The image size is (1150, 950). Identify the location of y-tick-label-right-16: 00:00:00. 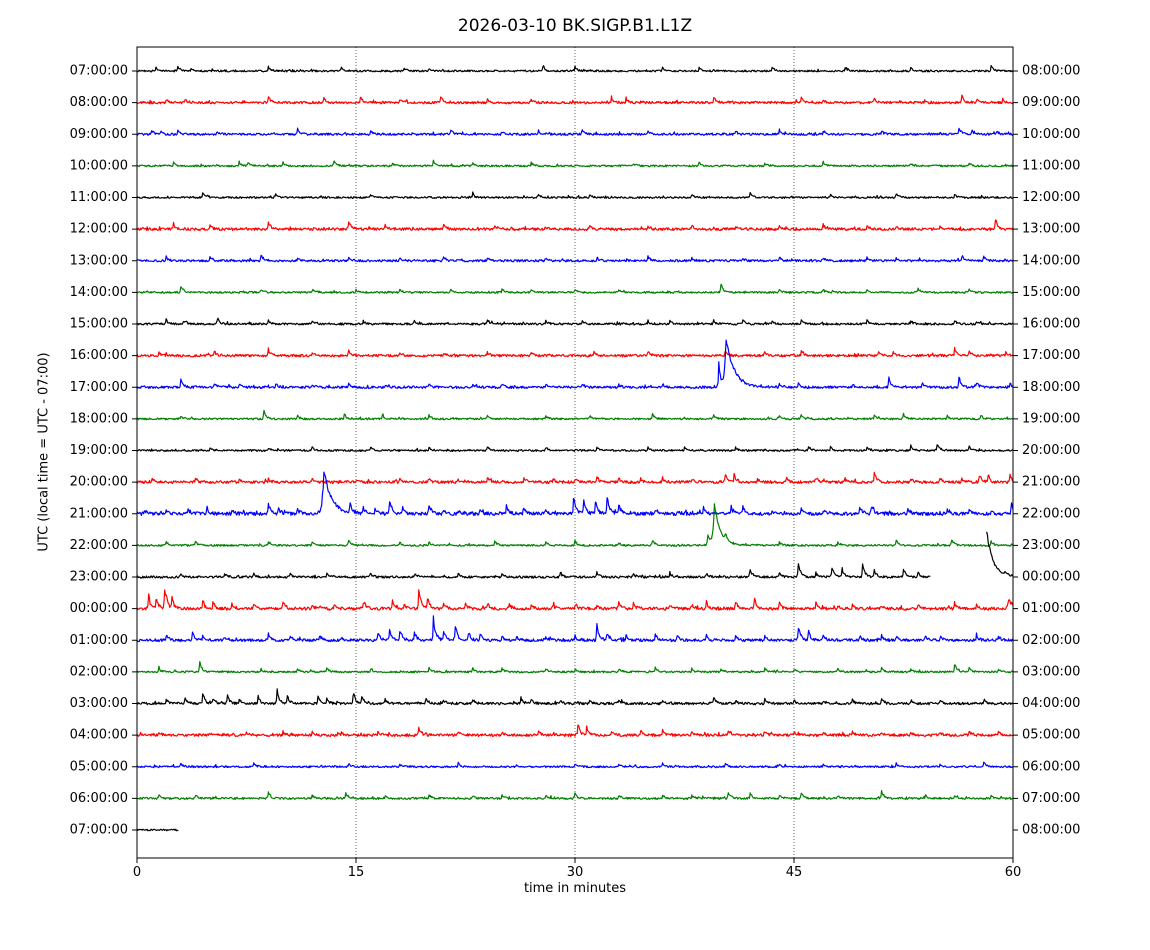
(1051, 577).